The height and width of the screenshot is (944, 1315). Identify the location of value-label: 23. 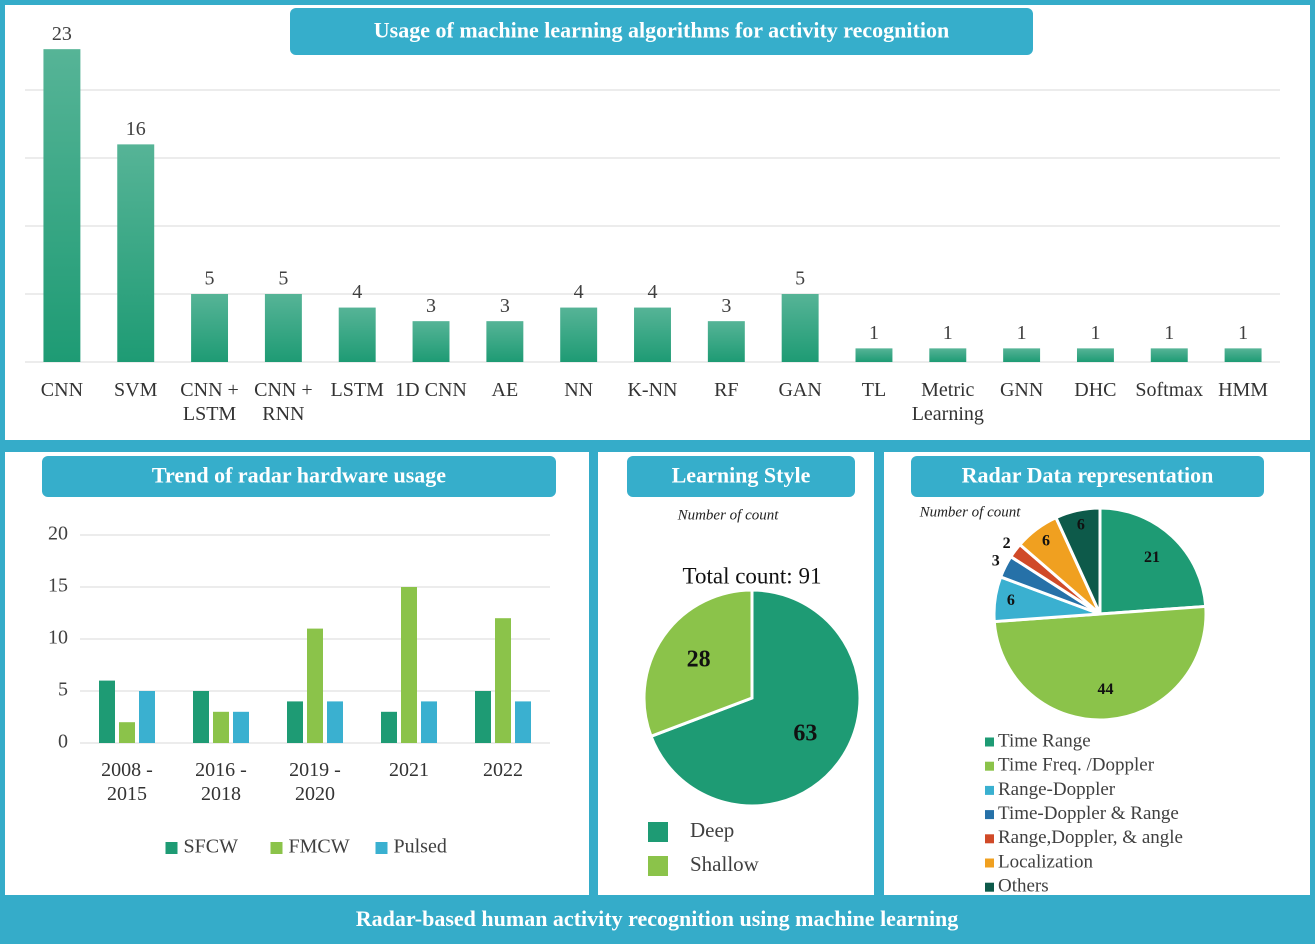
(62, 34).